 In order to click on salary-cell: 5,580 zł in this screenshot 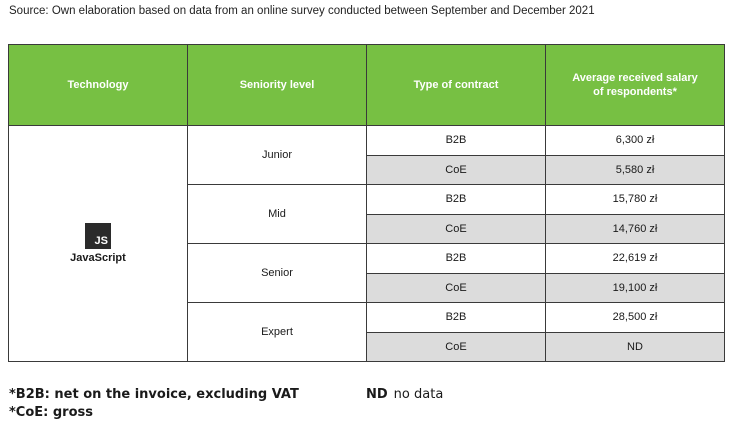, I will do `click(635, 169)`.